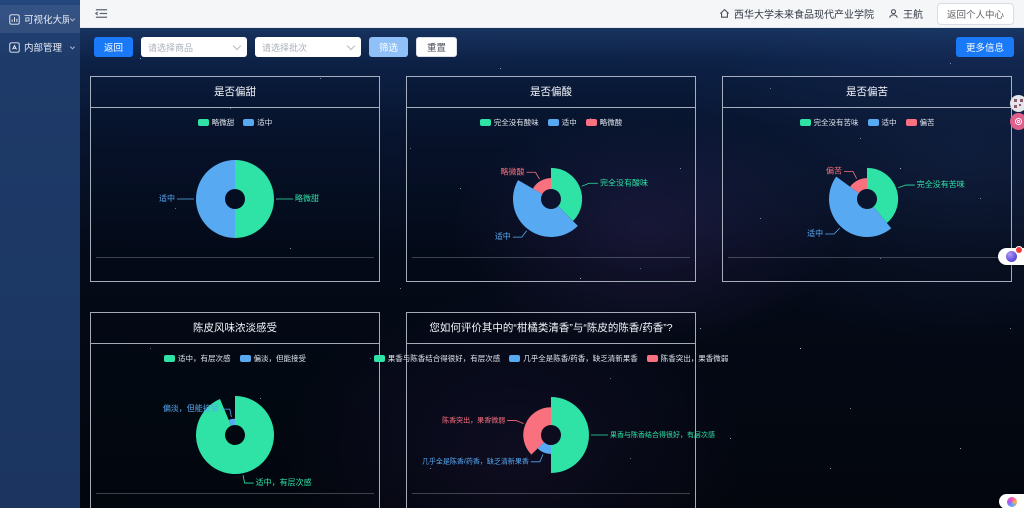  I want to click on sidebar: 可视化大屏 内部管理, so click(40, 254).